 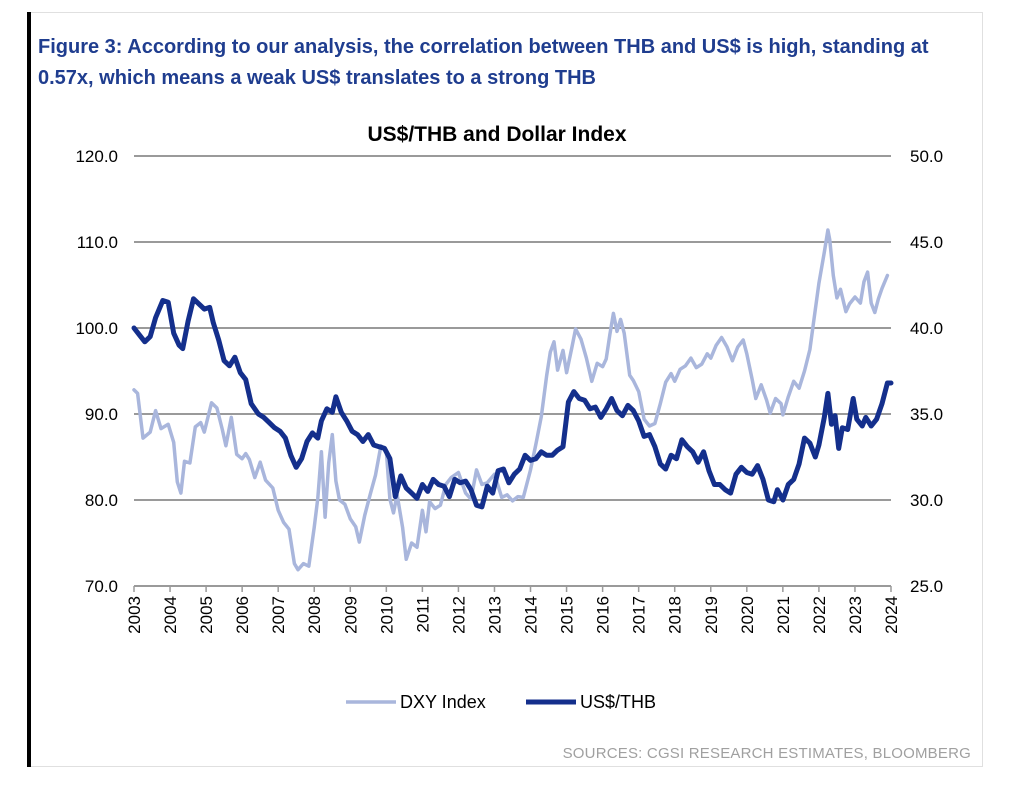 I want to click on y-right-tick-label: 30.0, so click(x=926, y=500).